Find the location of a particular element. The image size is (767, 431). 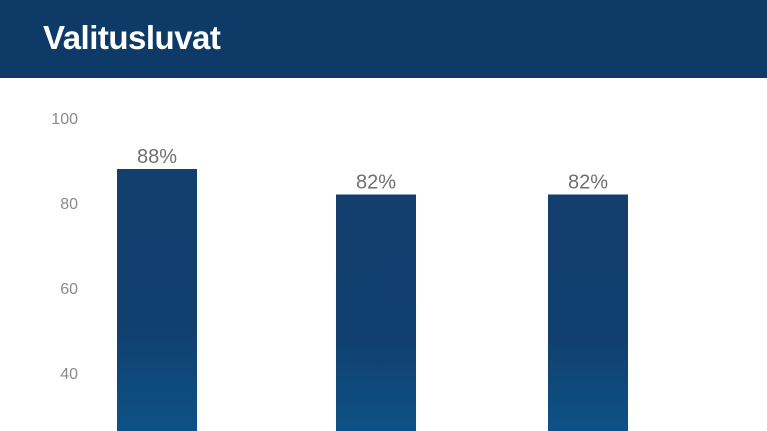

bar-data-label: 88% is located at coordinates (157, 157).